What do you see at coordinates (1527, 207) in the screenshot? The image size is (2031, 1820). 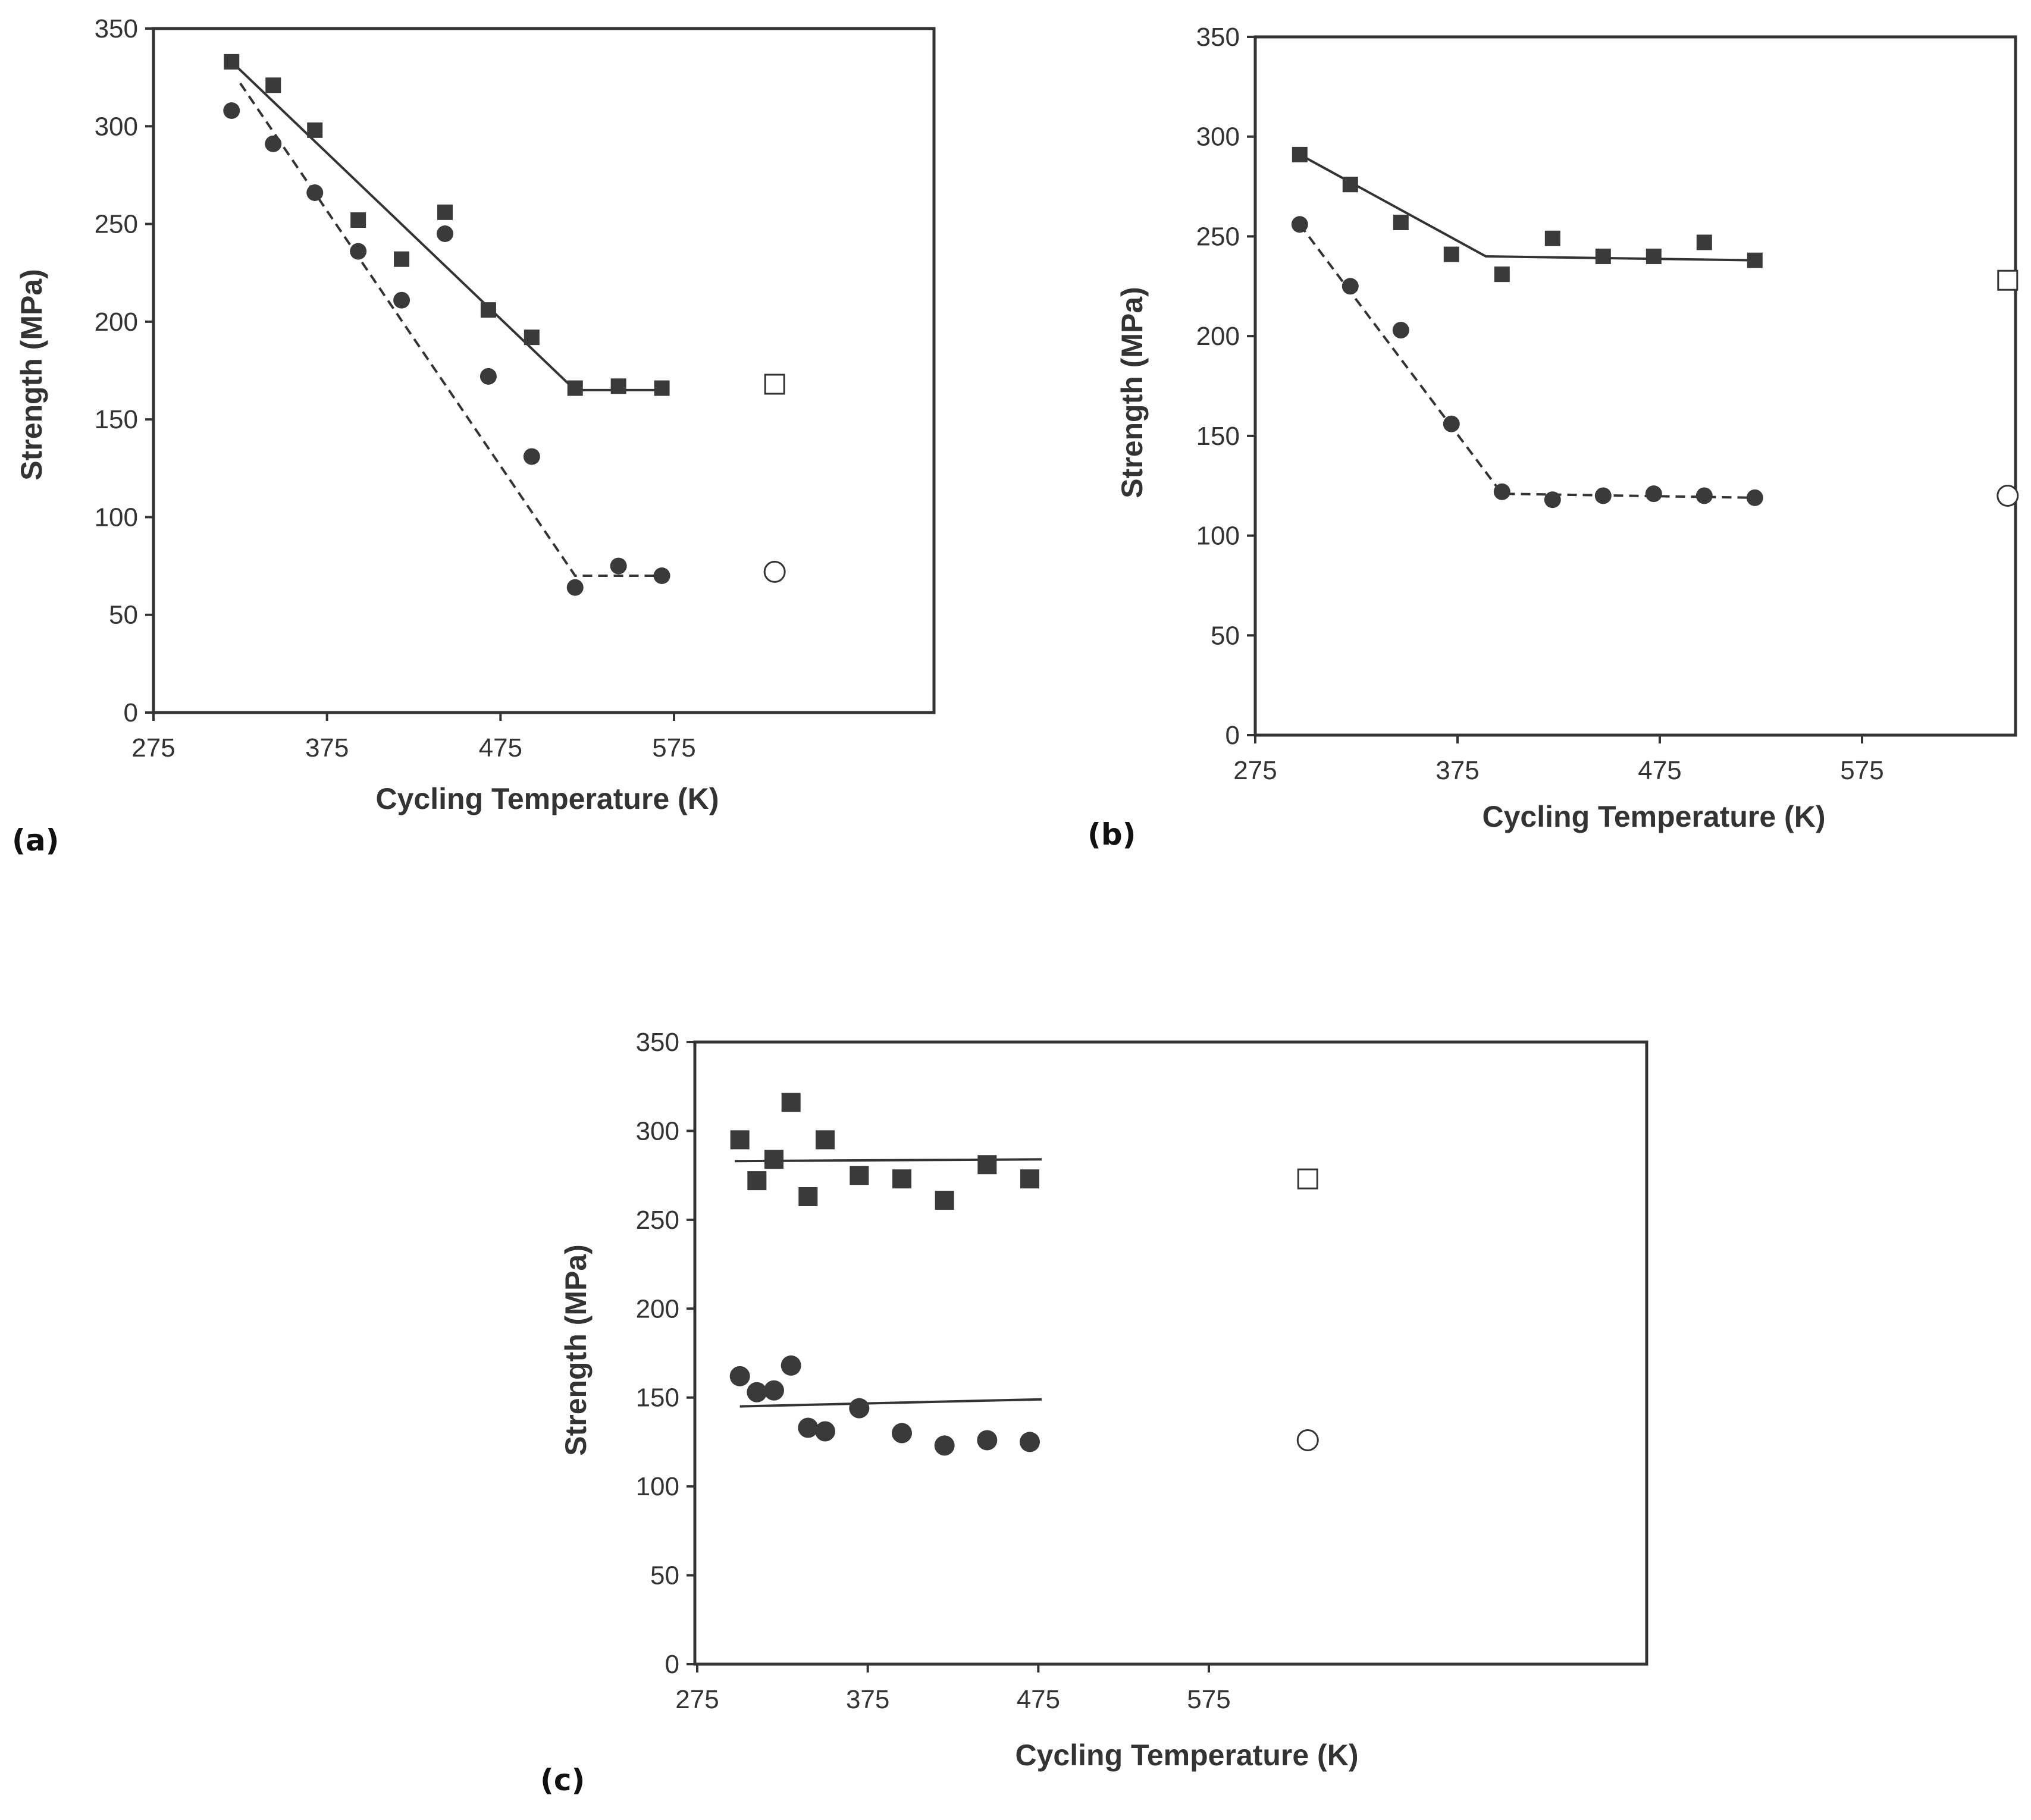 I see `squares-fit-line` at bounding box center [1527, 207].